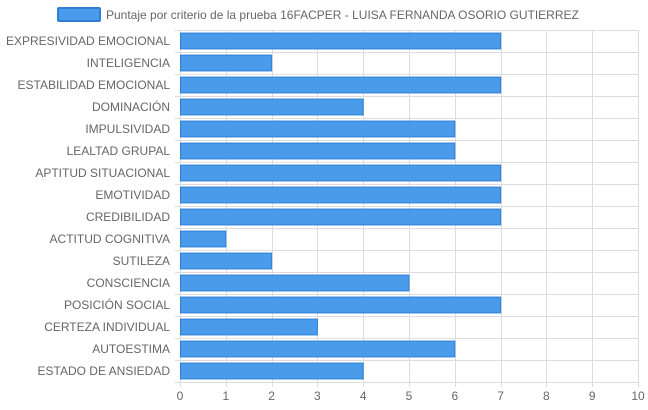 The image size is (648, 410). Describe the element at coordinates (102, 173) in the screenshot. I see `category-label: APTITUD SITUACIONAL` at that location.